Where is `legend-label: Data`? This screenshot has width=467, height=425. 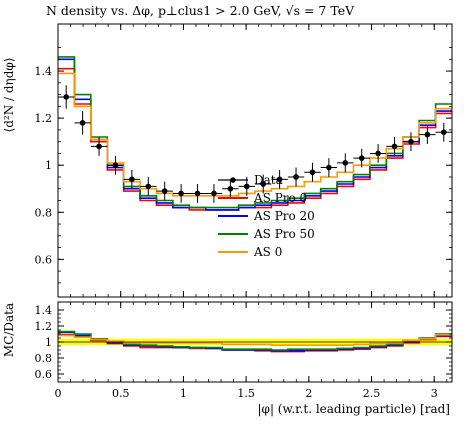 legend-label: Data is located at coordinates (268, 180).